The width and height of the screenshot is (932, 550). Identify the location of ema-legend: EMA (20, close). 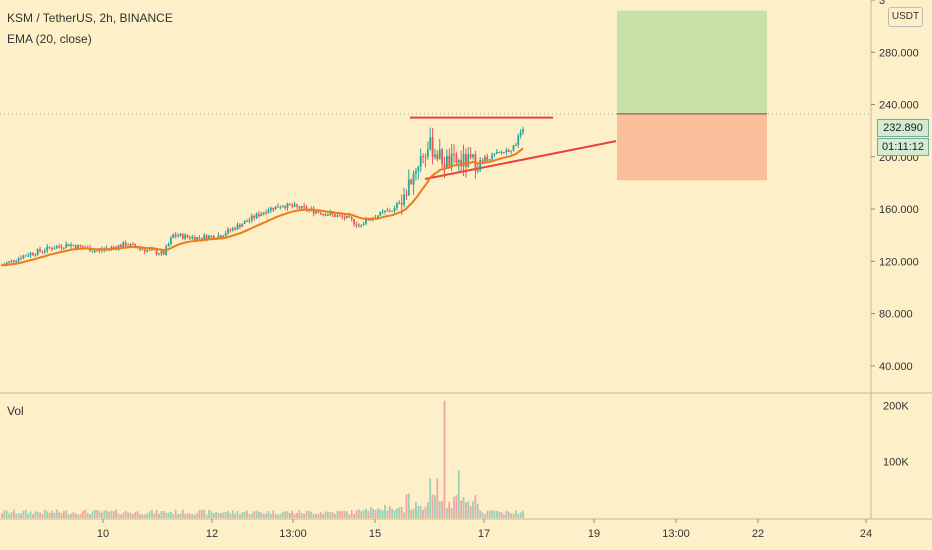
(49, 39).